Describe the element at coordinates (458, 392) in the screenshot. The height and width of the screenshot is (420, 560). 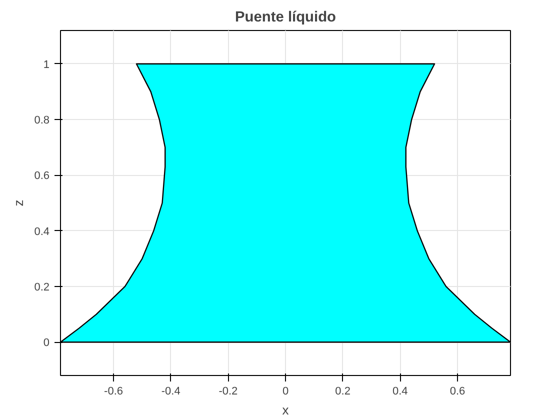
I see `x-tick-label: 0.6` at that location.